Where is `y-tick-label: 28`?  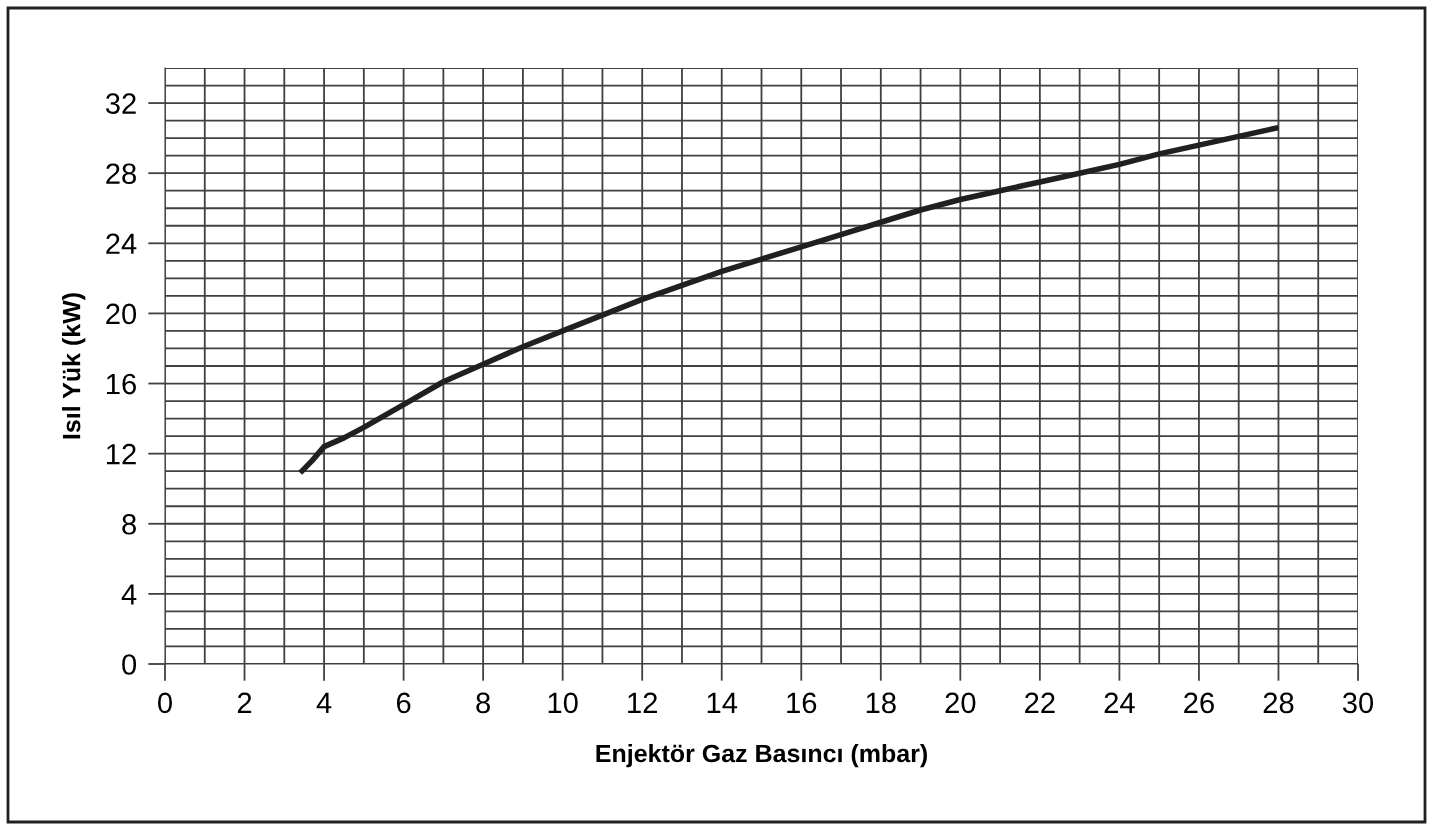 y-tick-label: 28 is located at coordinates (121, 174).